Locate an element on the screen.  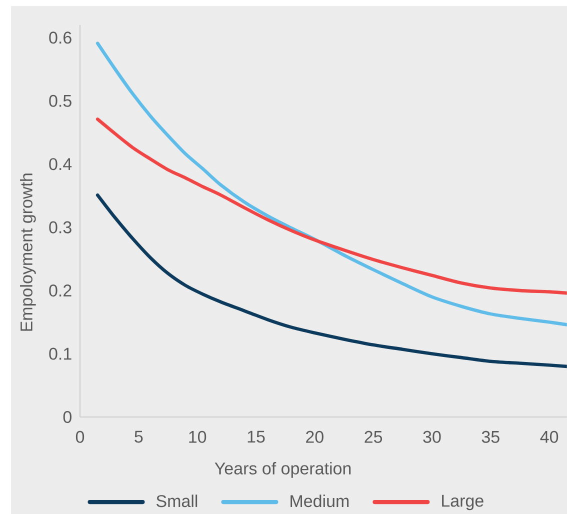
y-tick-label: 0.4 is located at coordinates (60, 164).